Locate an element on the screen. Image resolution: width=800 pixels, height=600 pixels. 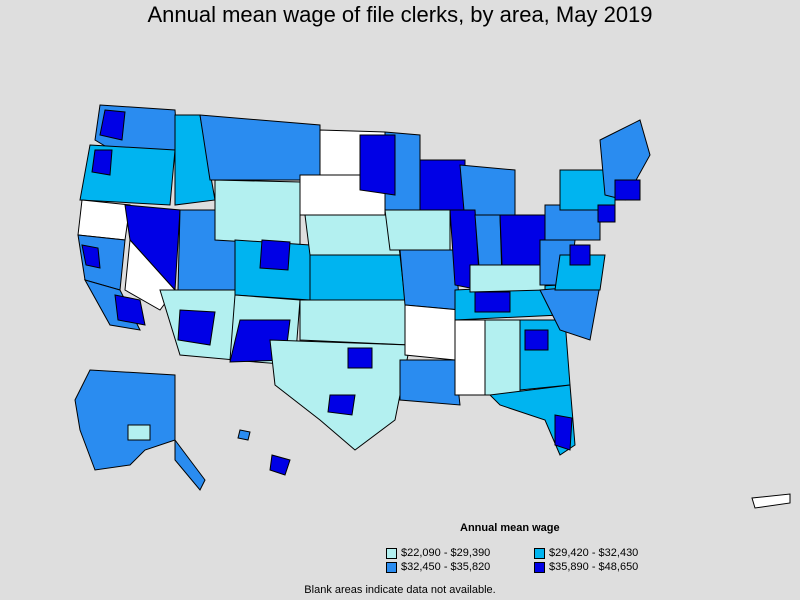
puerto-rico is located at coordinates (771, 501).